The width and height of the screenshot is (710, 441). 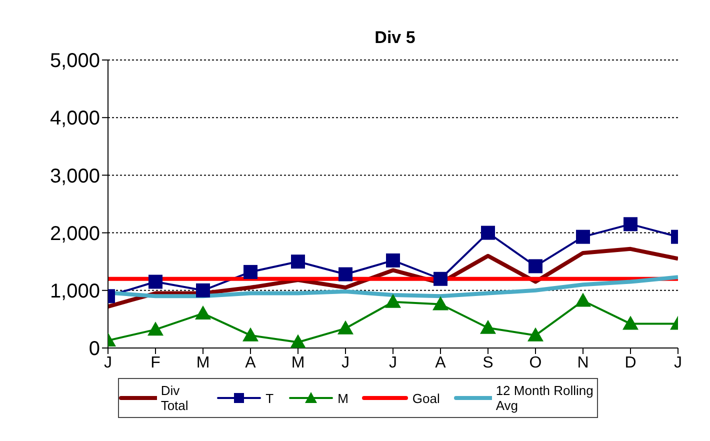 I want to click on legend-label: Div Total, so click(x=175, y=398).